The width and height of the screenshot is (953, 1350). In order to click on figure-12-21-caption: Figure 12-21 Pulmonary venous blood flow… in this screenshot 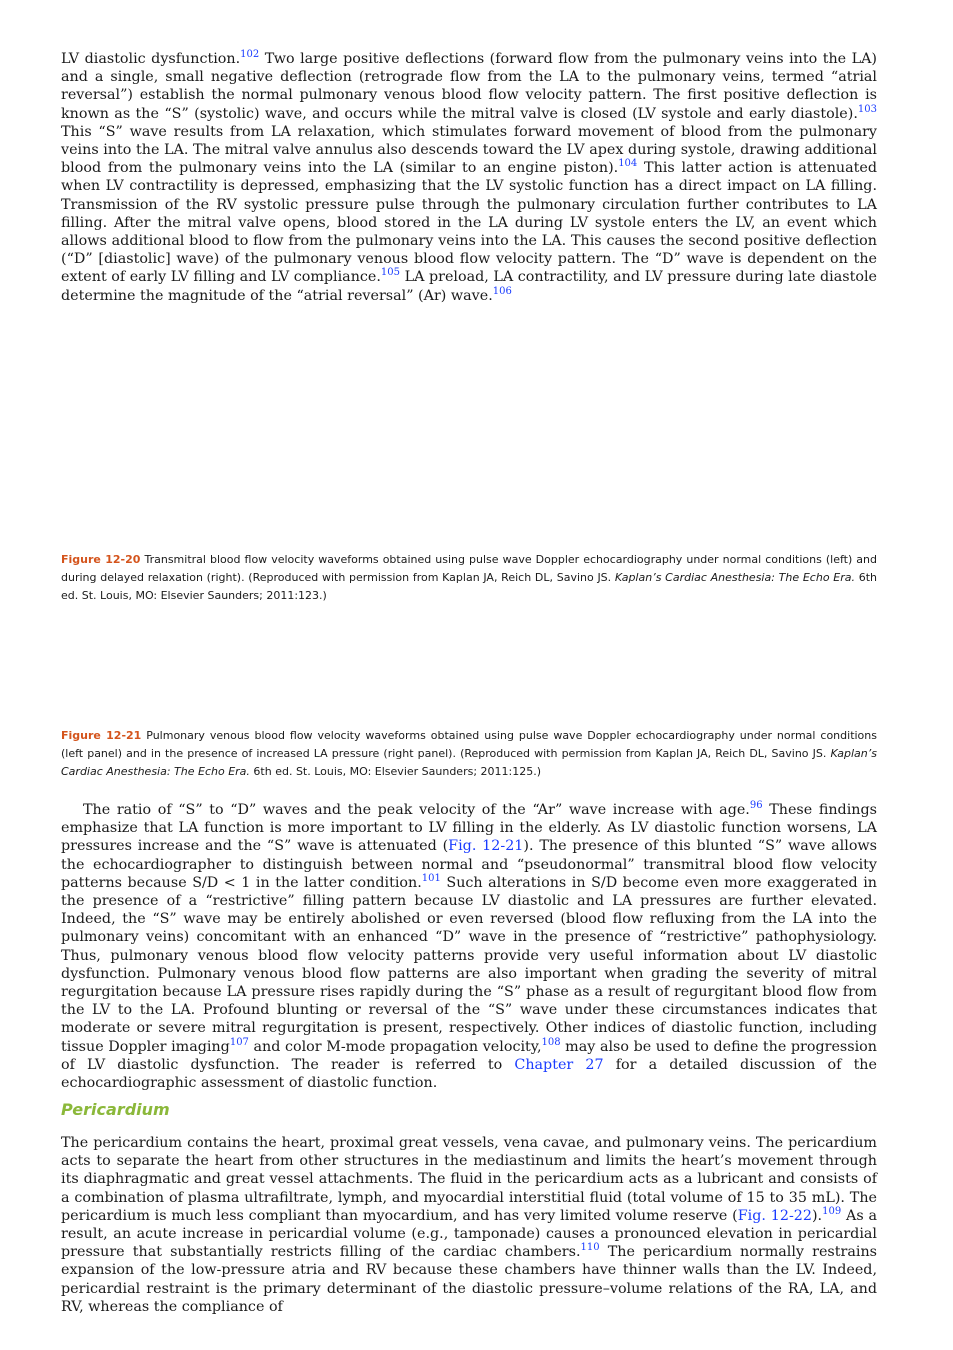, I will do `click(469, 754)`.